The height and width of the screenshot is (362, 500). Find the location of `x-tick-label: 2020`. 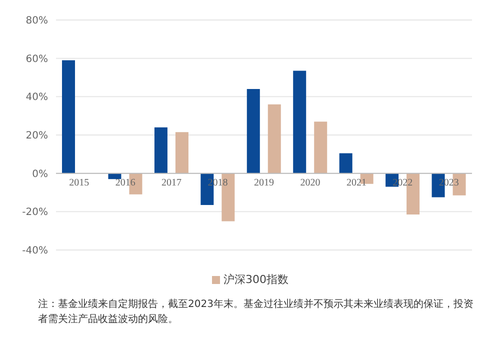

x-tick-label: 2020 is located at coordinates (310, 182).